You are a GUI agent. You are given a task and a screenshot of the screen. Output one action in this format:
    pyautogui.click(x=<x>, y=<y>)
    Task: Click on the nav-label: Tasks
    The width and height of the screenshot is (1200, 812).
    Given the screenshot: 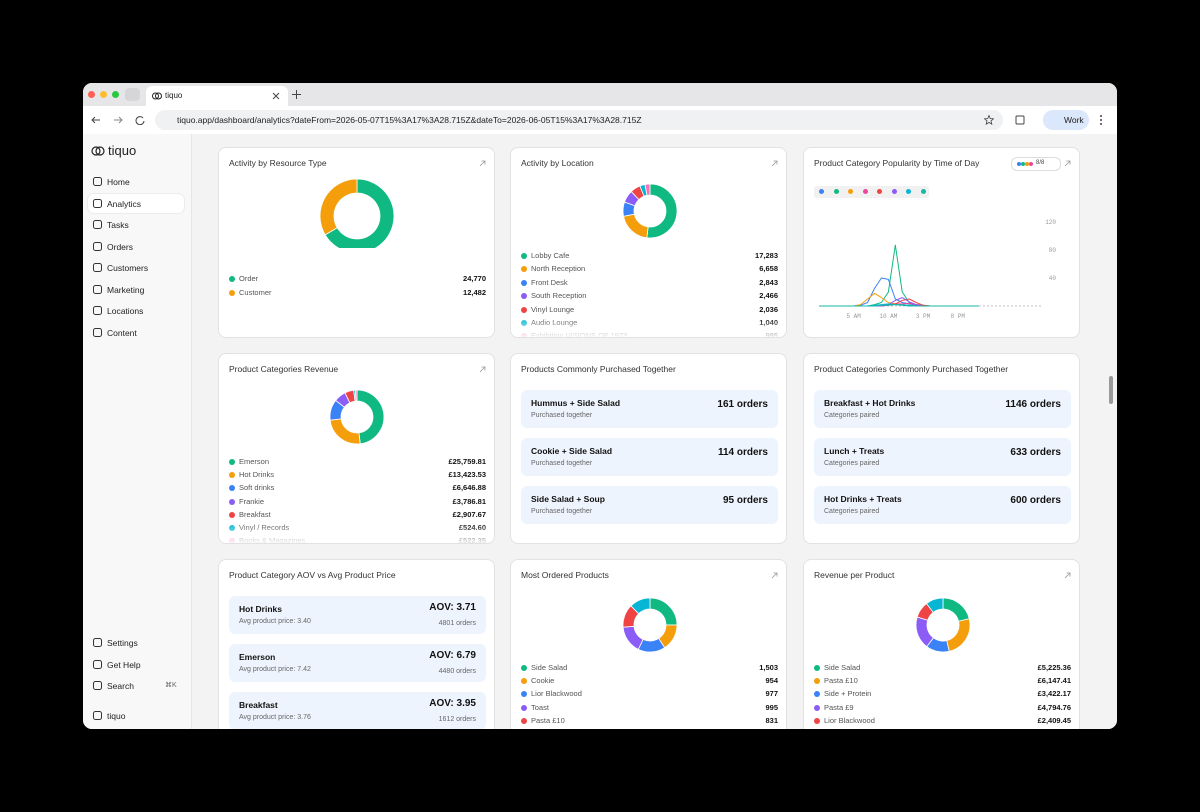 What is the action you would take?
    pyautogui.click(x=118, y=225)
    